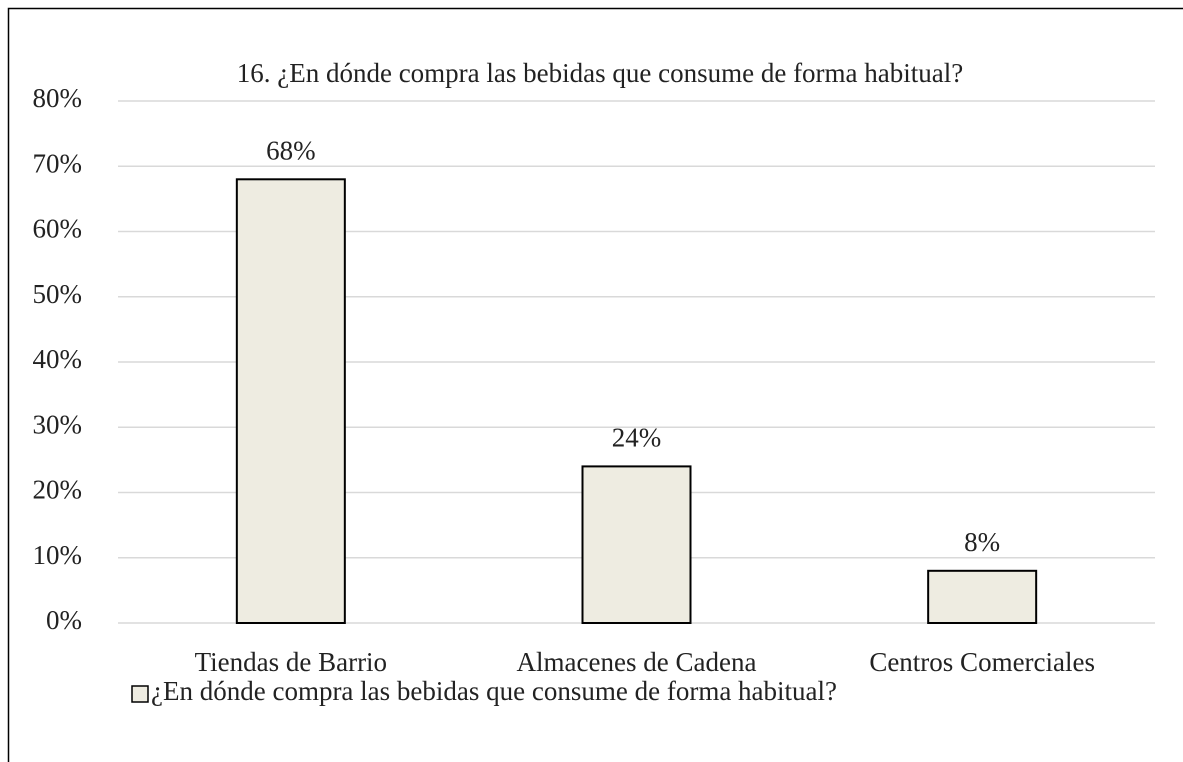 This screenshot has height=762, width=1183. I want to click on data-label: 8%, so click(982, 542).